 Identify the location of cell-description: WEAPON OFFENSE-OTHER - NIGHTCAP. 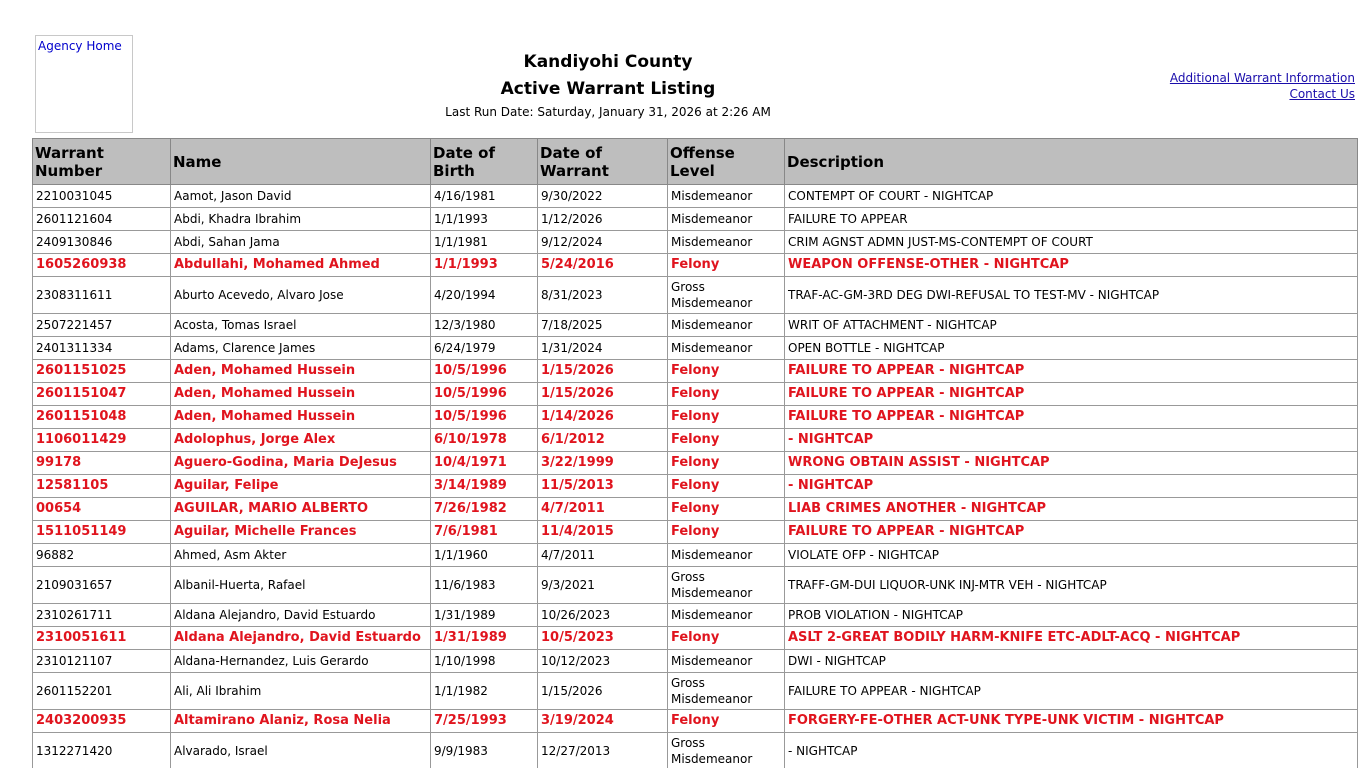
(1071, 265).